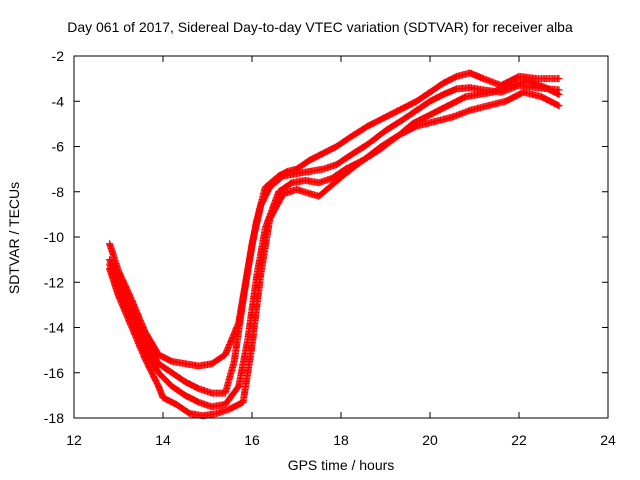  I want to click on x-tick-label: 12, so click(74, 440).